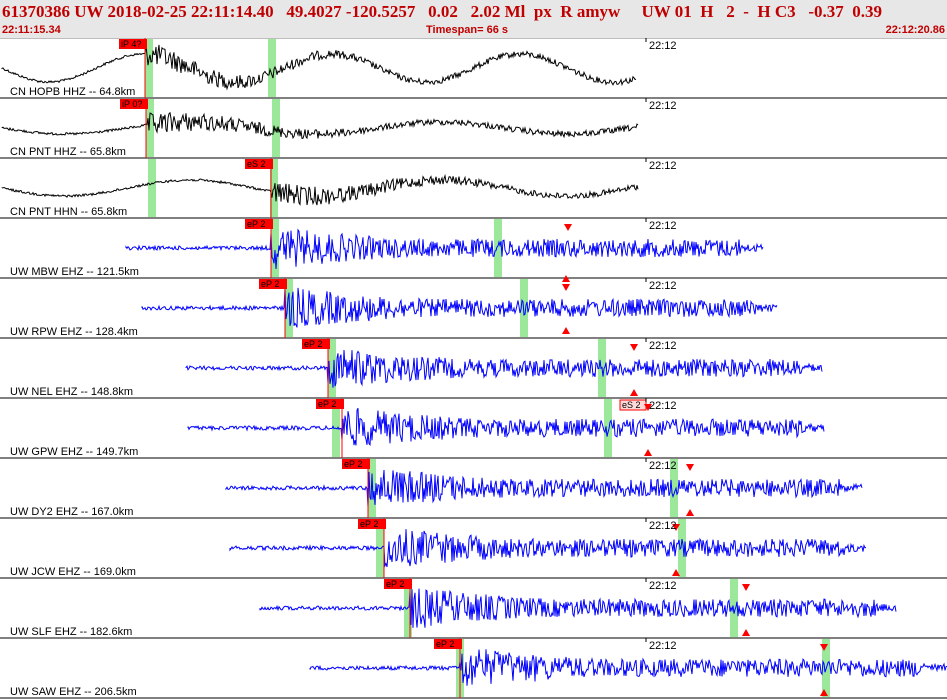 This screenshot has width=947, height=700. Describe the element at coordinates (73, 572) in the screenshot. I see `station-label: UW JCW EHZ -- 169.0km` at that location.